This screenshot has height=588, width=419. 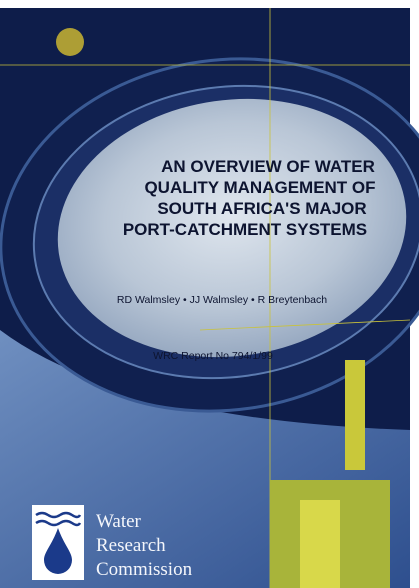 What do you see at coordinates (70, 42) in the screenshot?
I see `emblem` at bounding box center [70, 42].